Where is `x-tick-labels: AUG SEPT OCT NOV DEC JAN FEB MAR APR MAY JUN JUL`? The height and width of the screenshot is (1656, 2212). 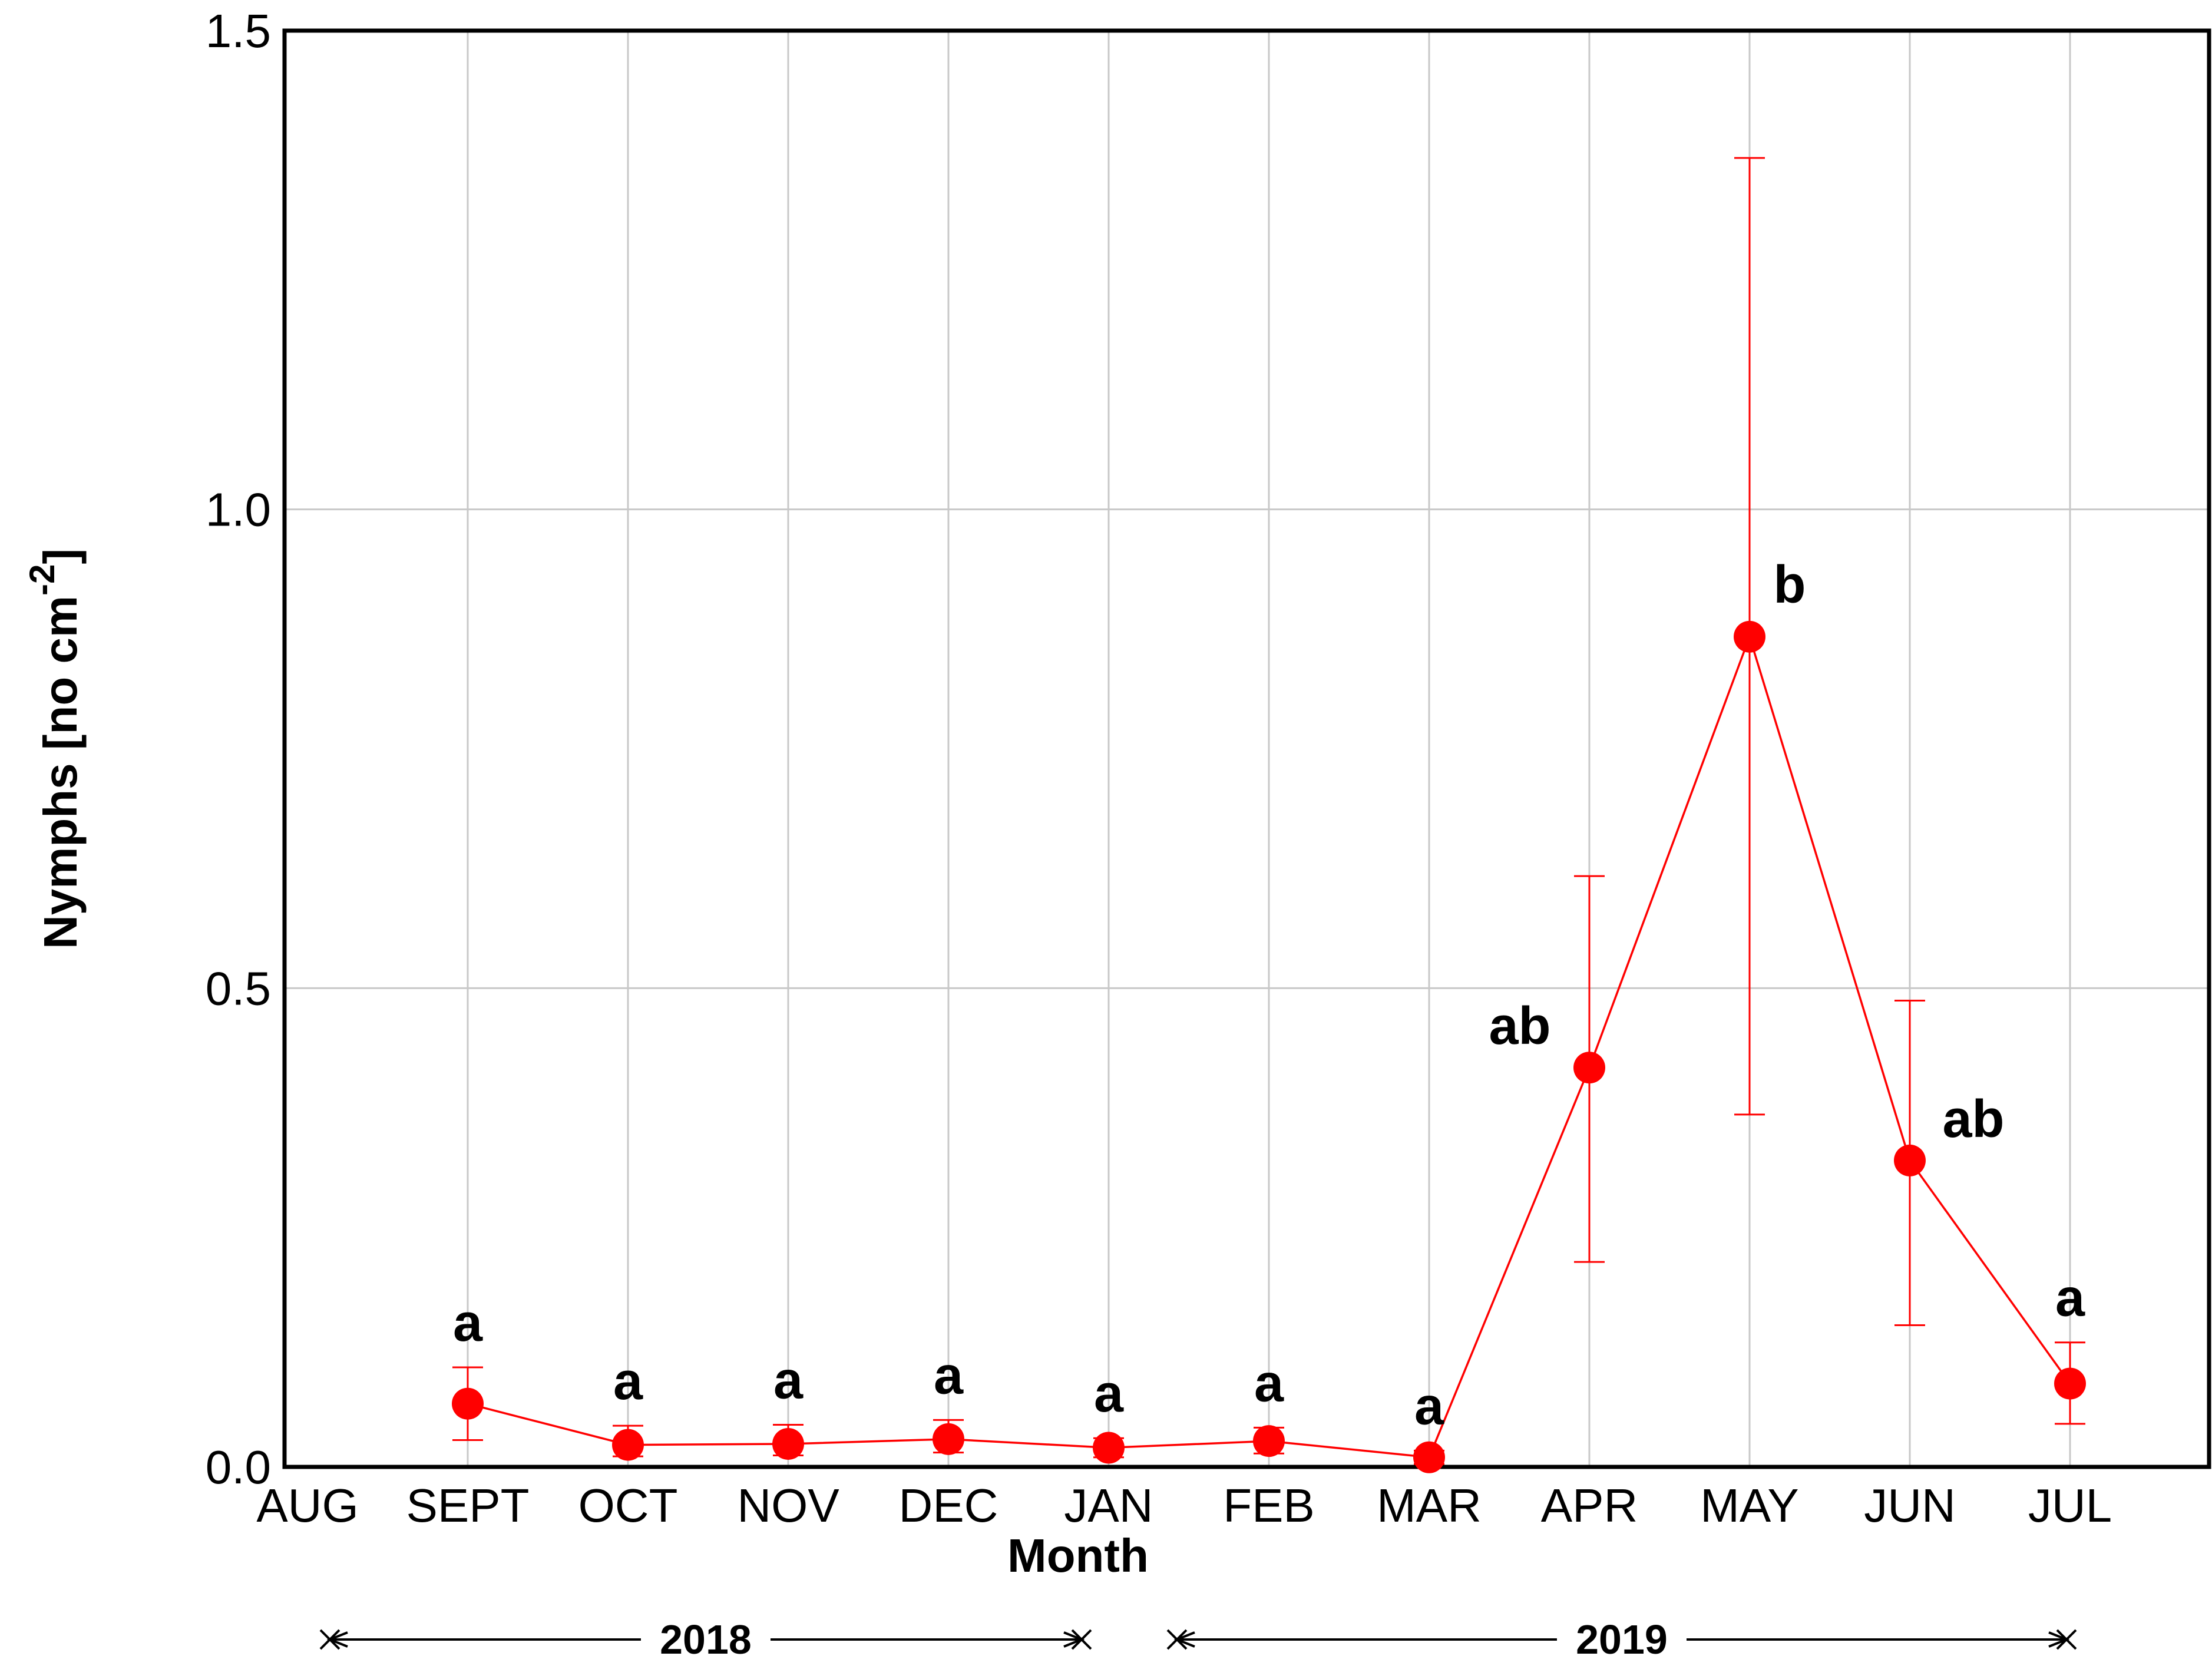 x-tick-labels: AUG SEPT OCT NOV DEC JAN FEB MAR APR MAY JUN JUL is located at coordinates (1184, 1505).